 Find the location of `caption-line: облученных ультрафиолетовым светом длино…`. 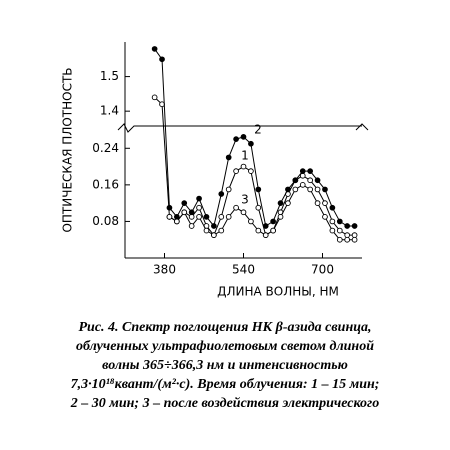

caption-line: облученных ультрафиолетовым светом длино… is located at coordinates (225, 346).